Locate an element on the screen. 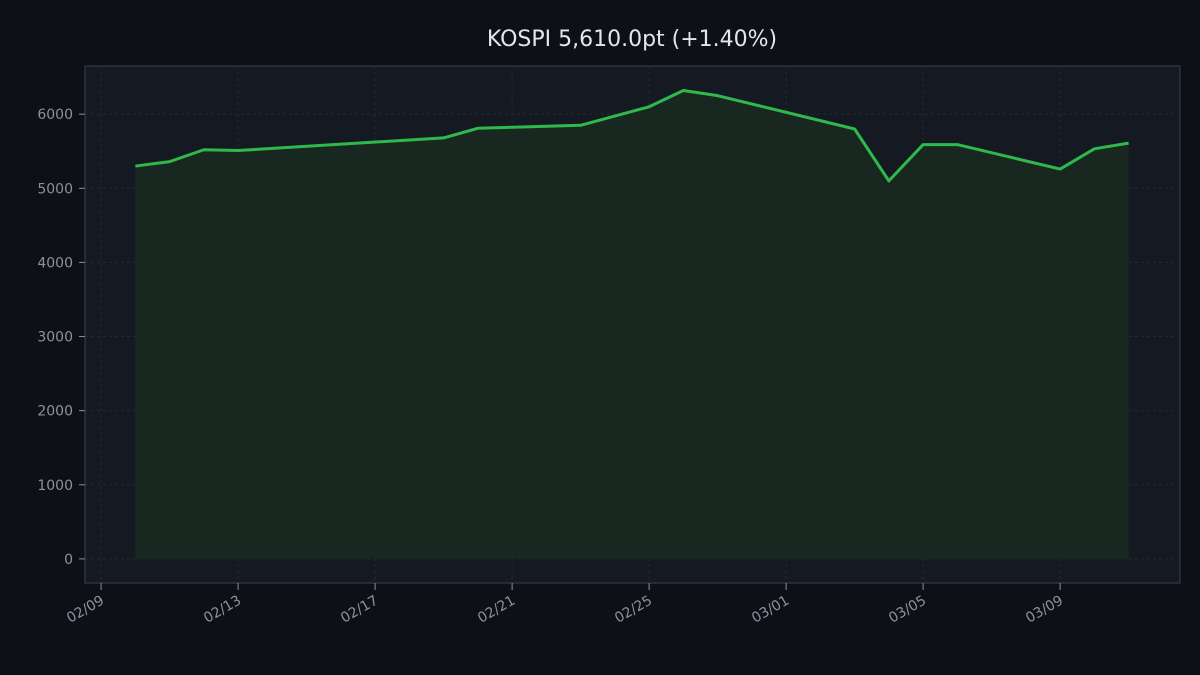 The image size is (1200, 675). y-tick-label: 6000 is located at coordinates (55, 115).